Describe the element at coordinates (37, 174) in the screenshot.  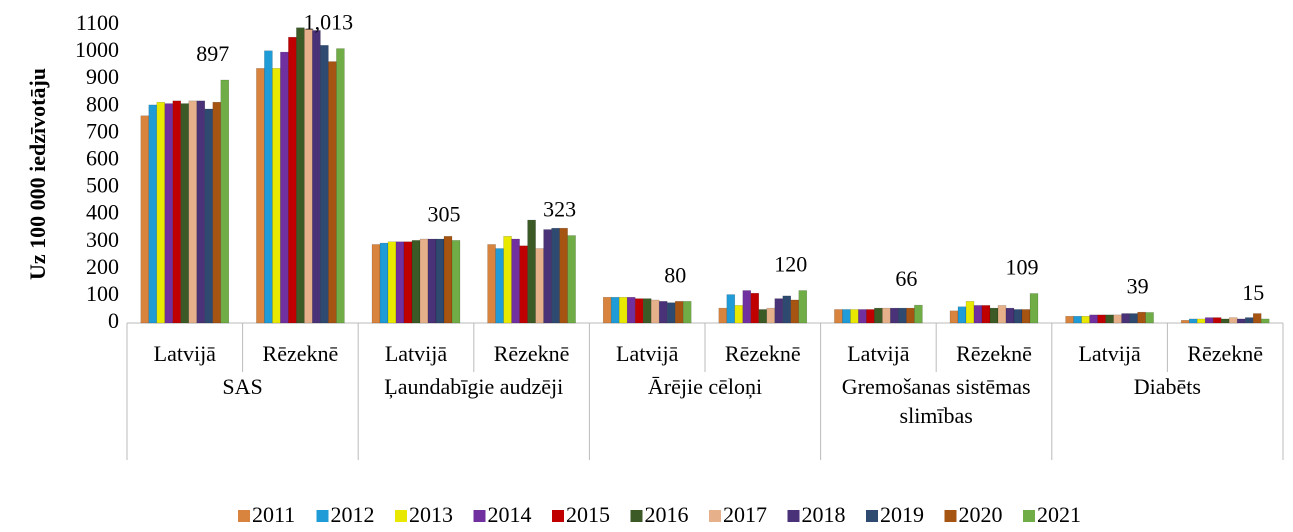
I see `y-axis-title: Uz 100 000 iedzīvotāju` at that location.